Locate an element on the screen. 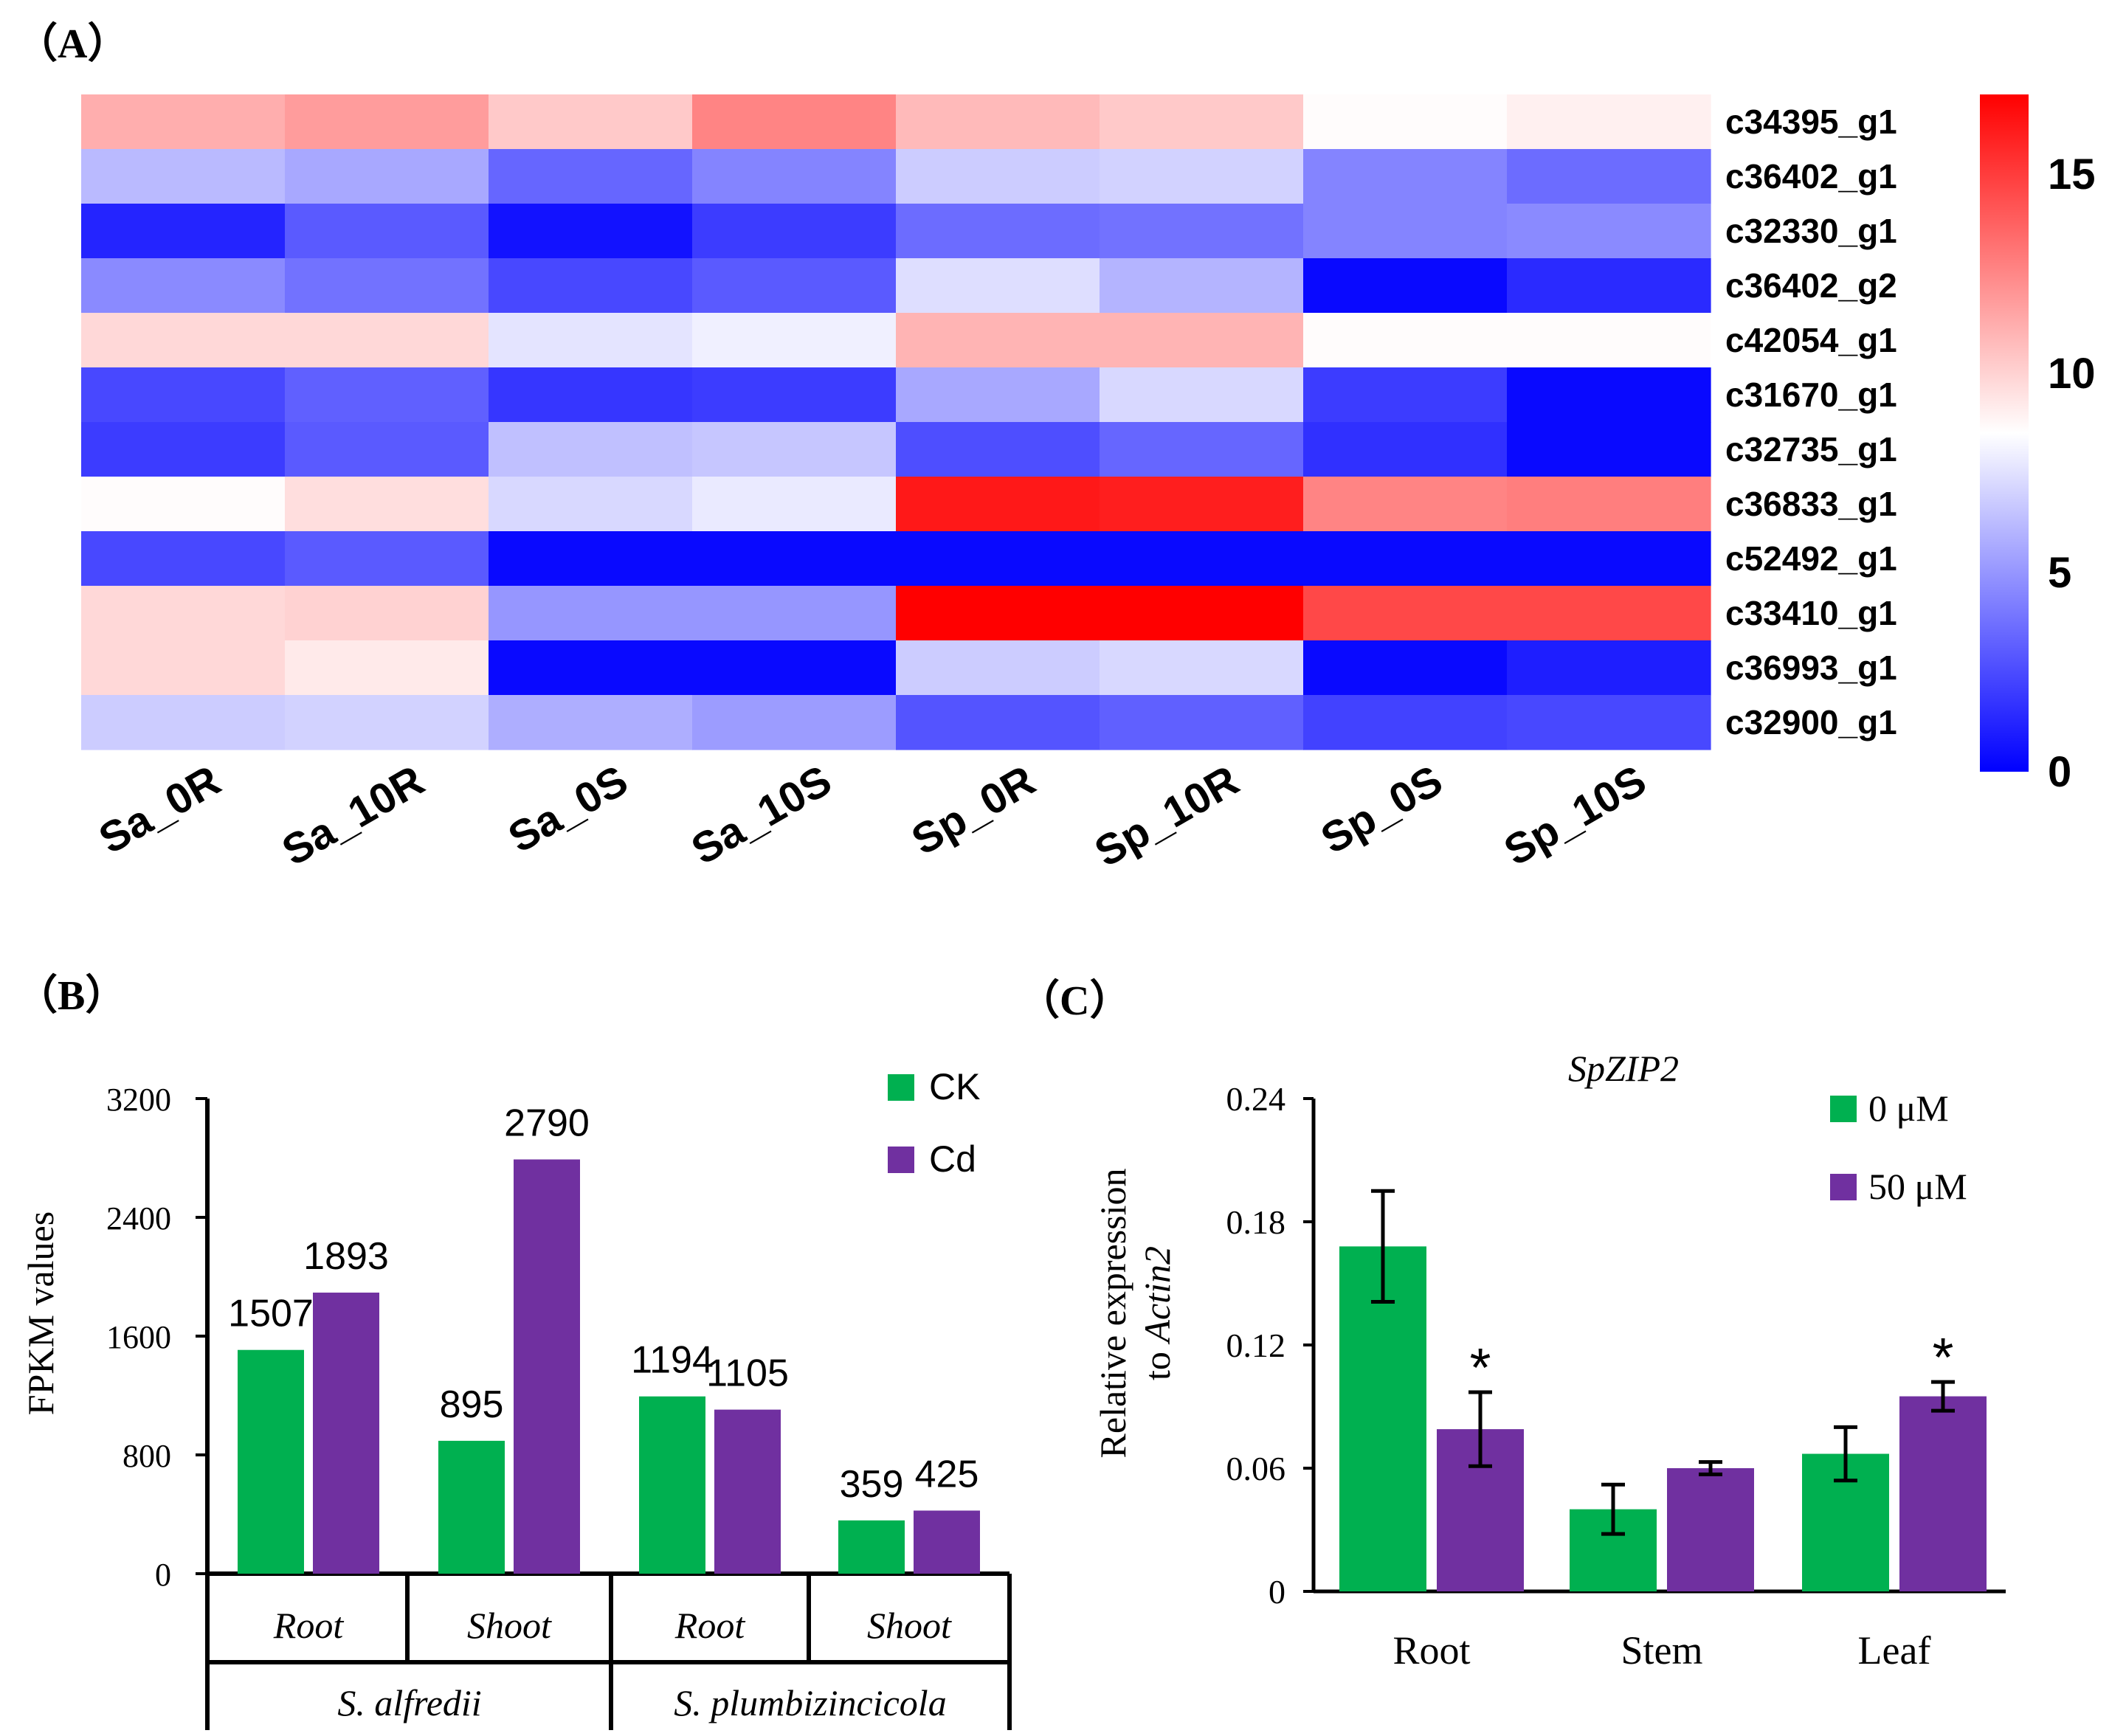 The image size is (2126, 1736). heatmap-cell-c32735_g1-Sa_10R is located at coordinates (387, 449).